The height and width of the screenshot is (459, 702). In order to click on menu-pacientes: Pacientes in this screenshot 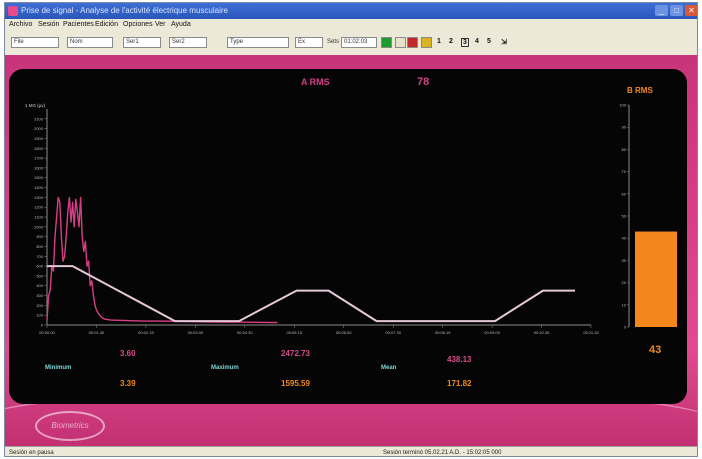, I will do `click(78, 24)`.